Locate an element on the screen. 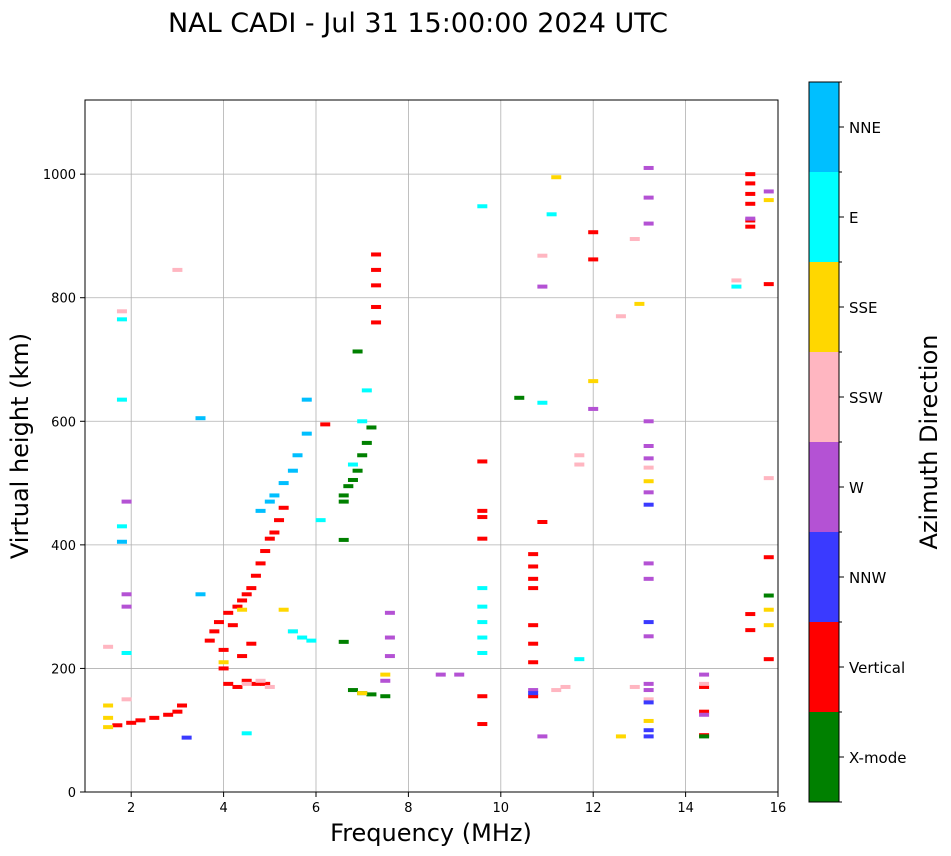 The image size is (951, 856). x-tick-label: 16 is located at coordinates (778, 808).